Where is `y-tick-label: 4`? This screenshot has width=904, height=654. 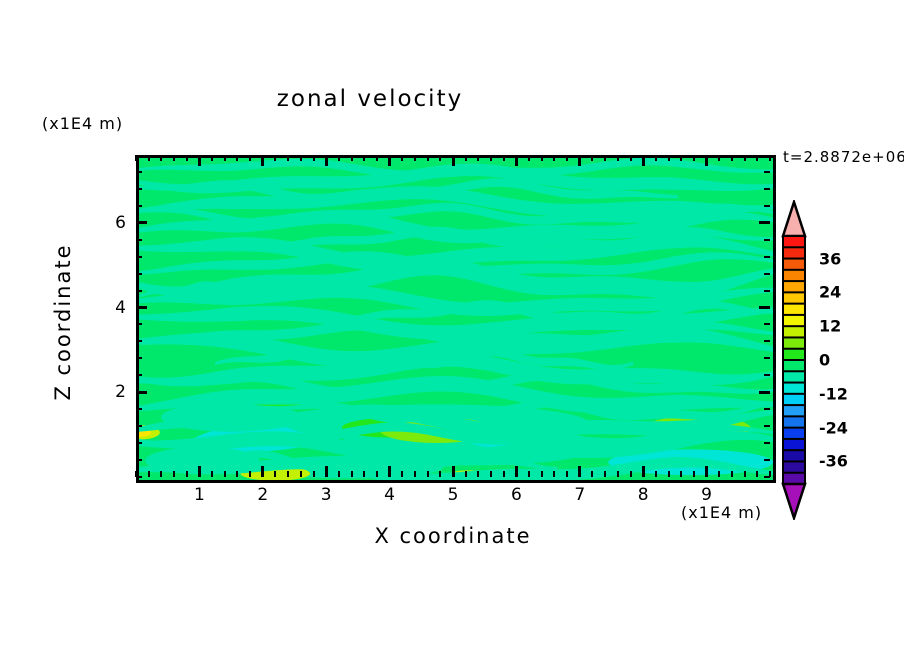 y-tick-label: 4 is located at coordinates (120, 307).